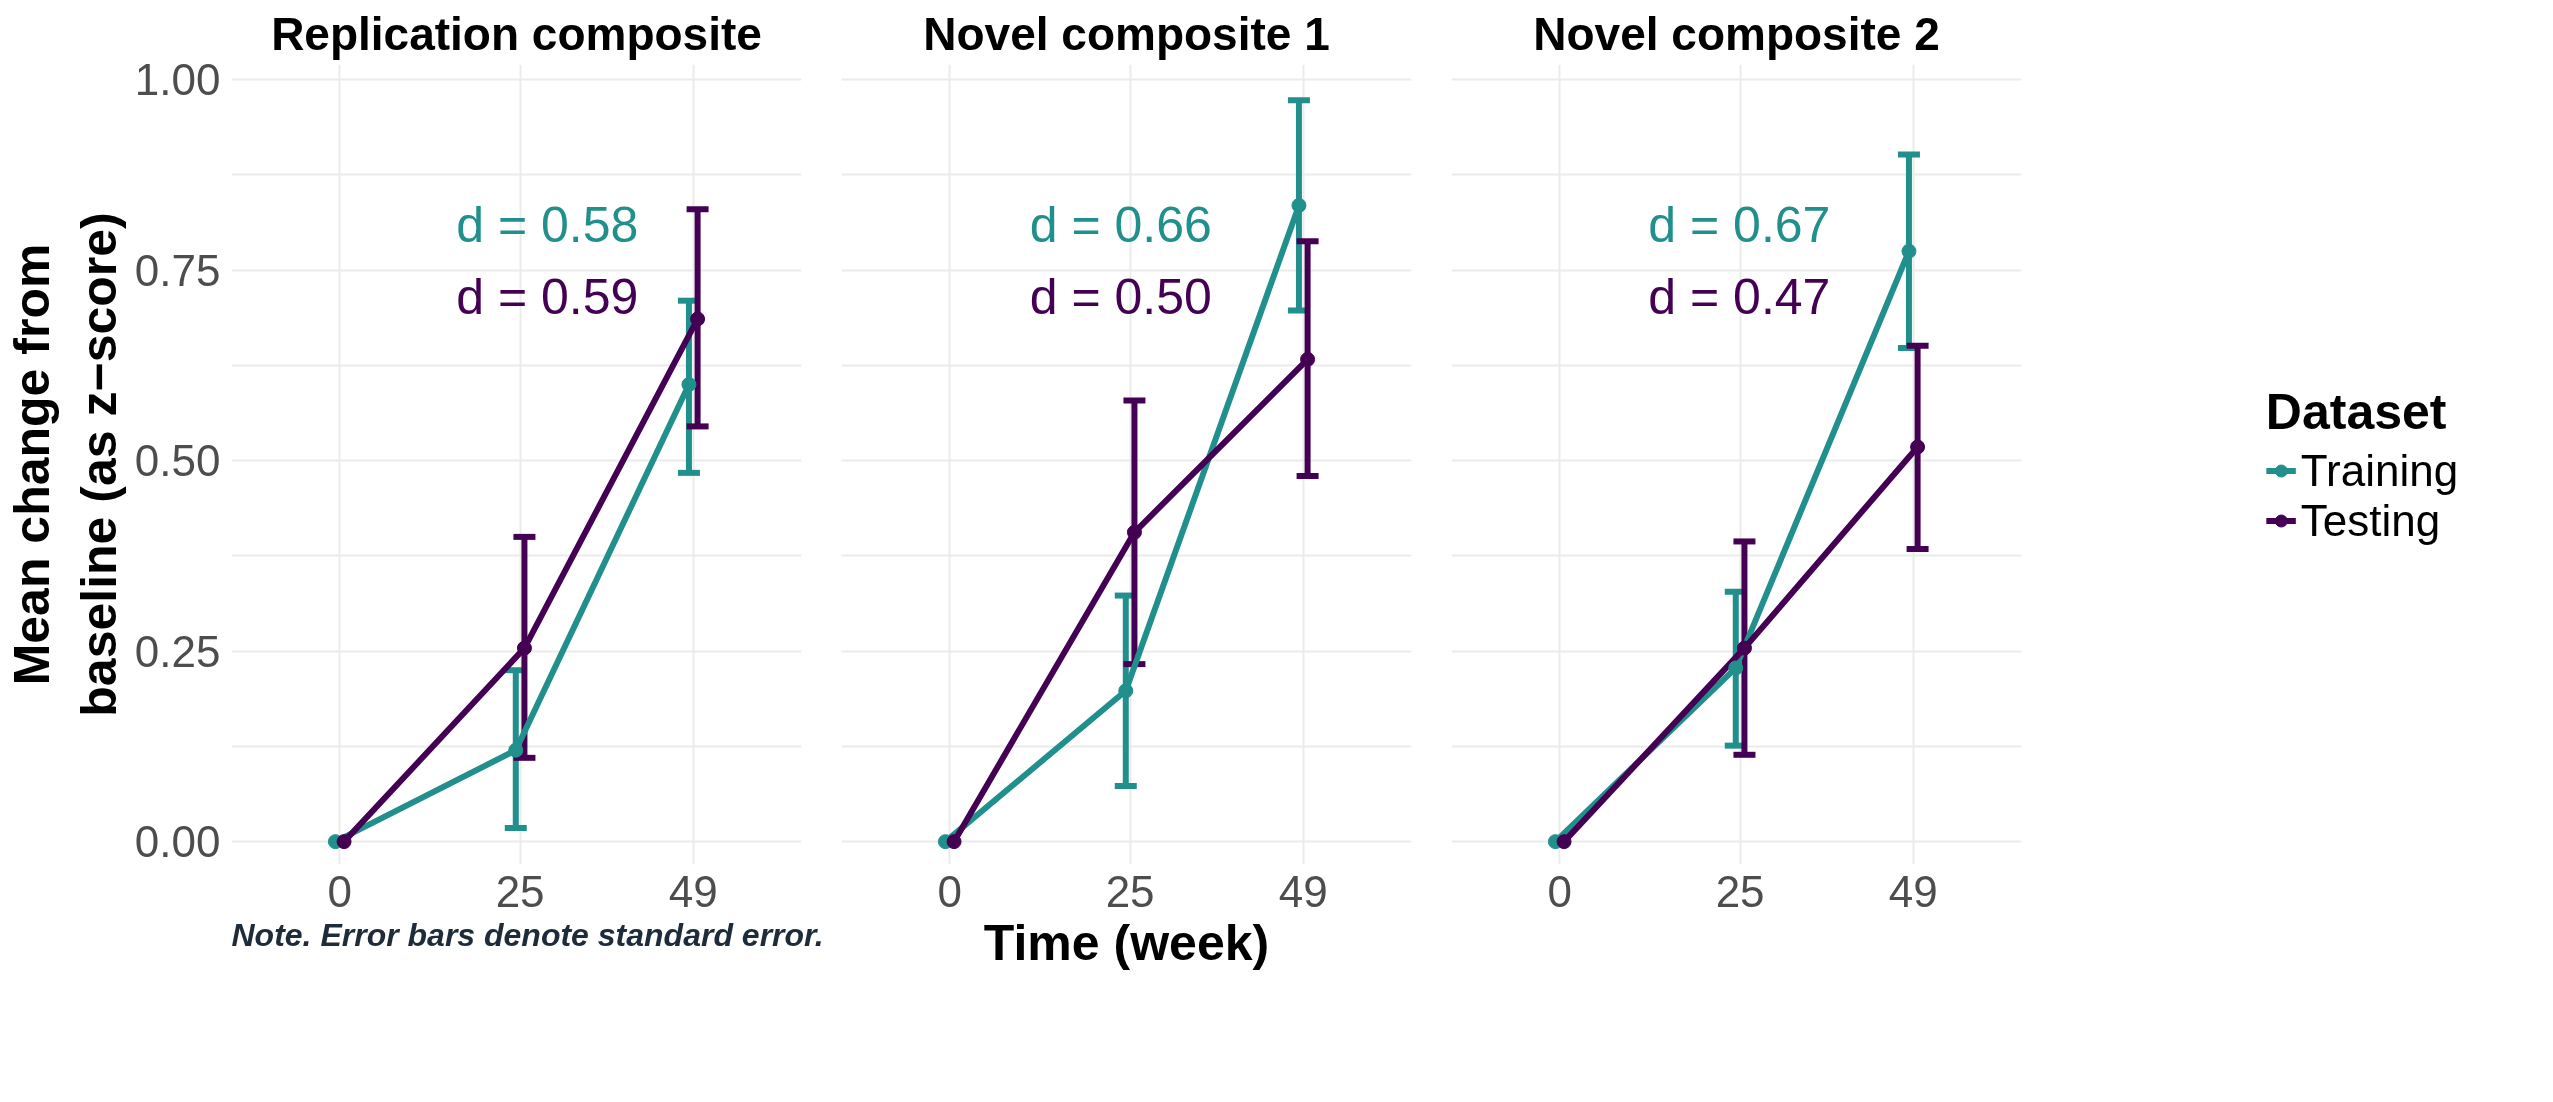 This screenshot has height=1102, width=2553. Describe the element at coordinates (1736, 33) in the screenshot. I see `chart-title: Novel composite 2` at that location.